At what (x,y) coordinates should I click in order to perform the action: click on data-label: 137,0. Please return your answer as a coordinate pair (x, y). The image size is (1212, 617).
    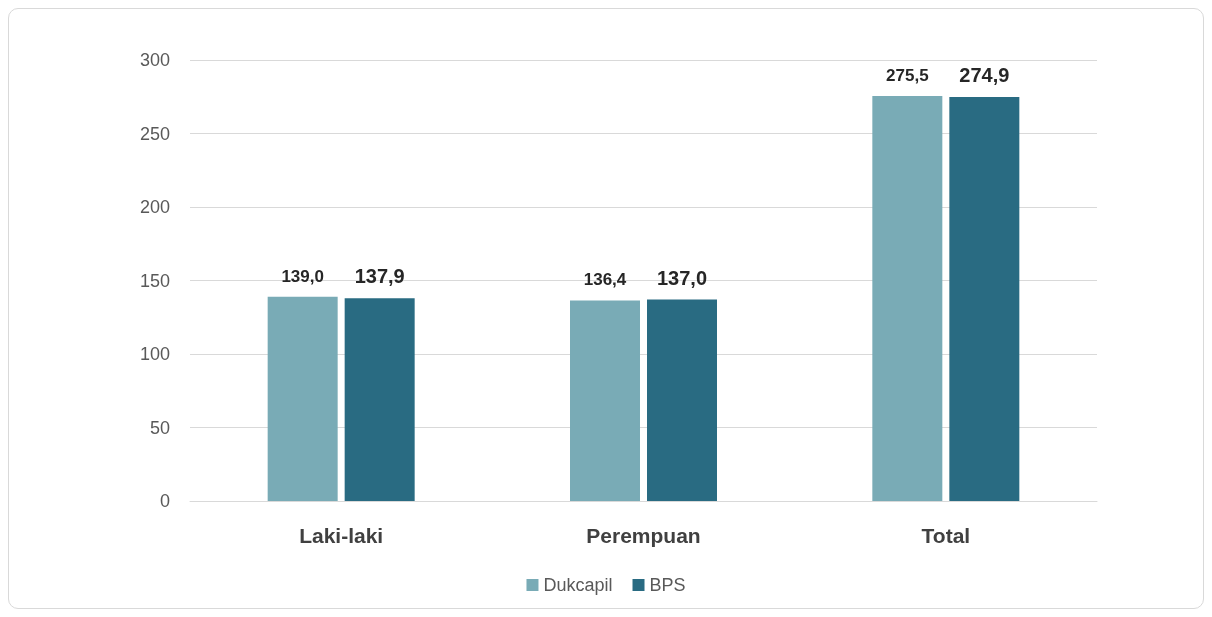
    Looking at the image, I should click on (682, 277).